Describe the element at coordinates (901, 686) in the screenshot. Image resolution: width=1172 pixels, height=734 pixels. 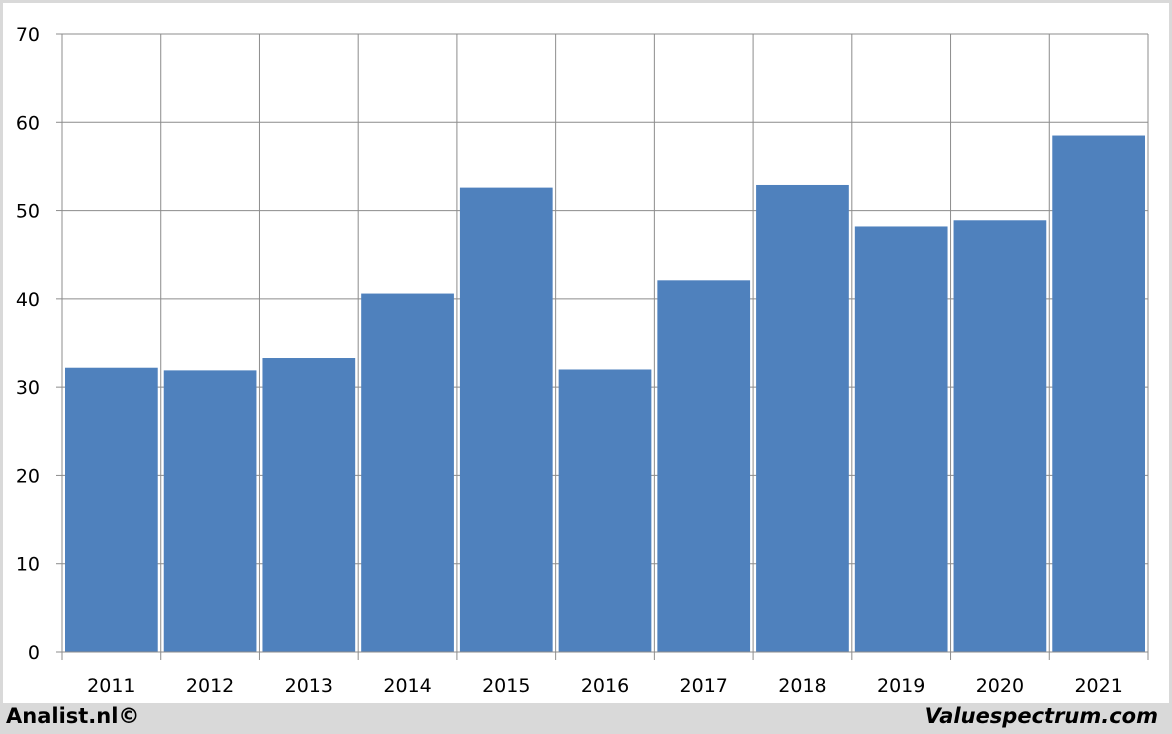
I see `x-tick-label: 2019` at that location.